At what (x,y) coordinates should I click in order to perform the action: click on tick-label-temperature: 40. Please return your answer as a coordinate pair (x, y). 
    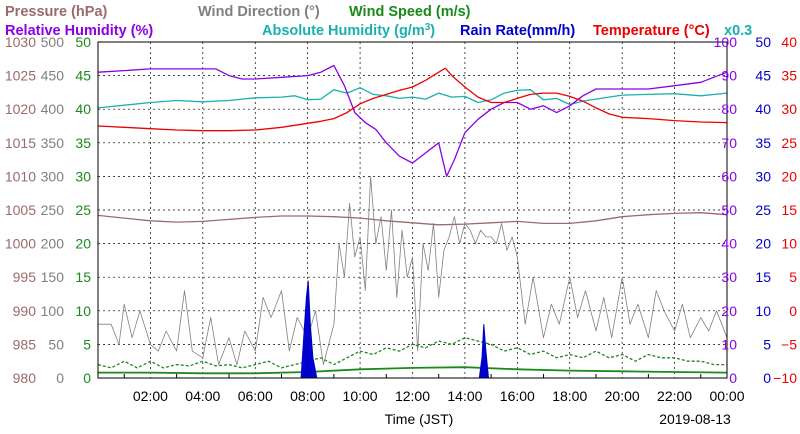
    Looking at the image, I should click on (789, 42).